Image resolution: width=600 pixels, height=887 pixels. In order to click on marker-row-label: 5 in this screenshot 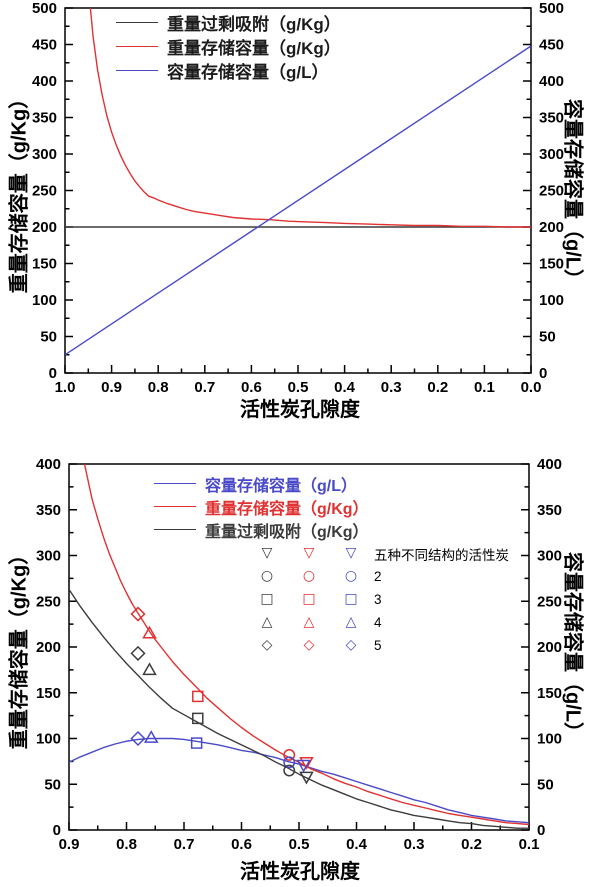, I will do `click(378, 645)`.